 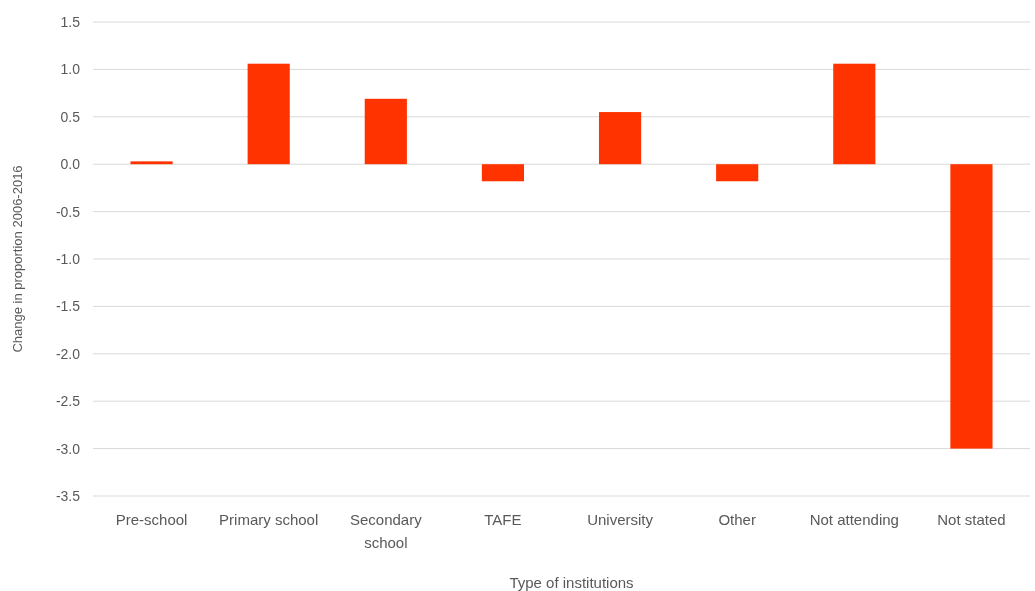 I want to click on y-tick-label: -3.5, so click(x=68, y=495).